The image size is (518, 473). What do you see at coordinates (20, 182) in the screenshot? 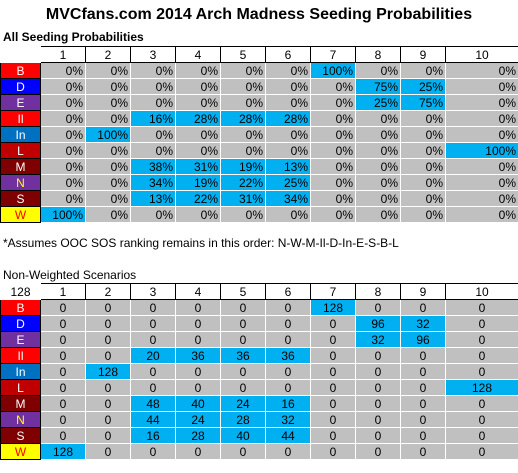
I see `team-label: N` at bounding box center [20, 182].